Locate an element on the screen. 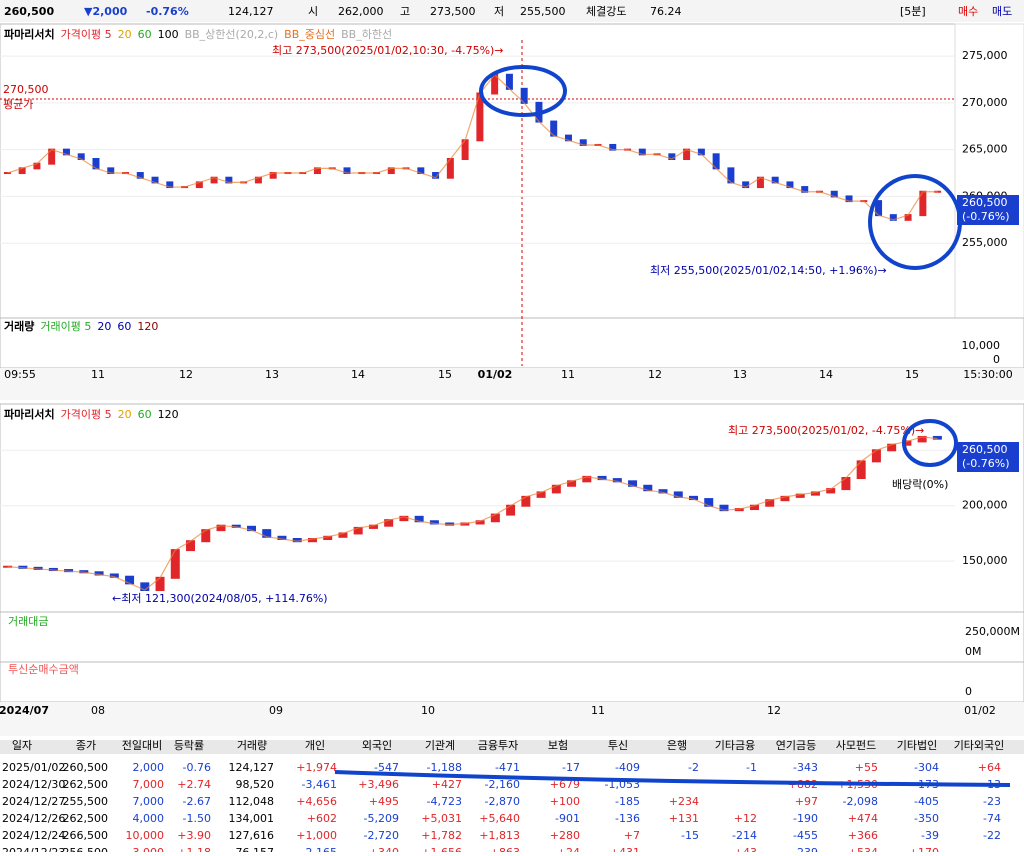 The width and height of the screenshot is (1024, 856). avg-label: 평균가 is located at coordinates (18, 104).